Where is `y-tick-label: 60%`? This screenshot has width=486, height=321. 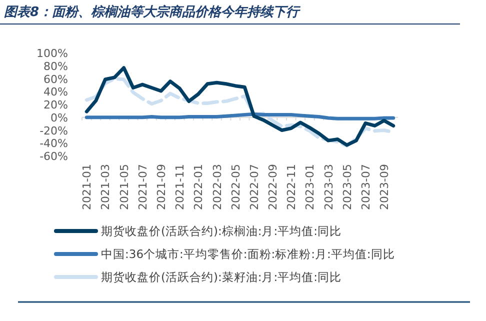 y-tick-label: 60% is located at coordinates (56, 79).